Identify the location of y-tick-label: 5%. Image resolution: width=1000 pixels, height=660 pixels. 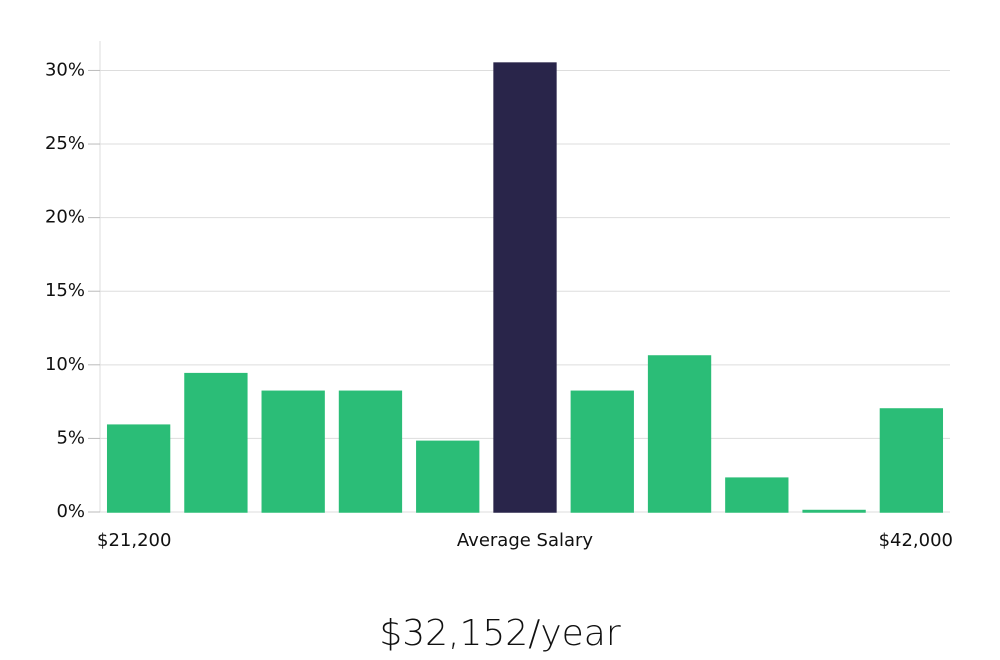
(70, 437).